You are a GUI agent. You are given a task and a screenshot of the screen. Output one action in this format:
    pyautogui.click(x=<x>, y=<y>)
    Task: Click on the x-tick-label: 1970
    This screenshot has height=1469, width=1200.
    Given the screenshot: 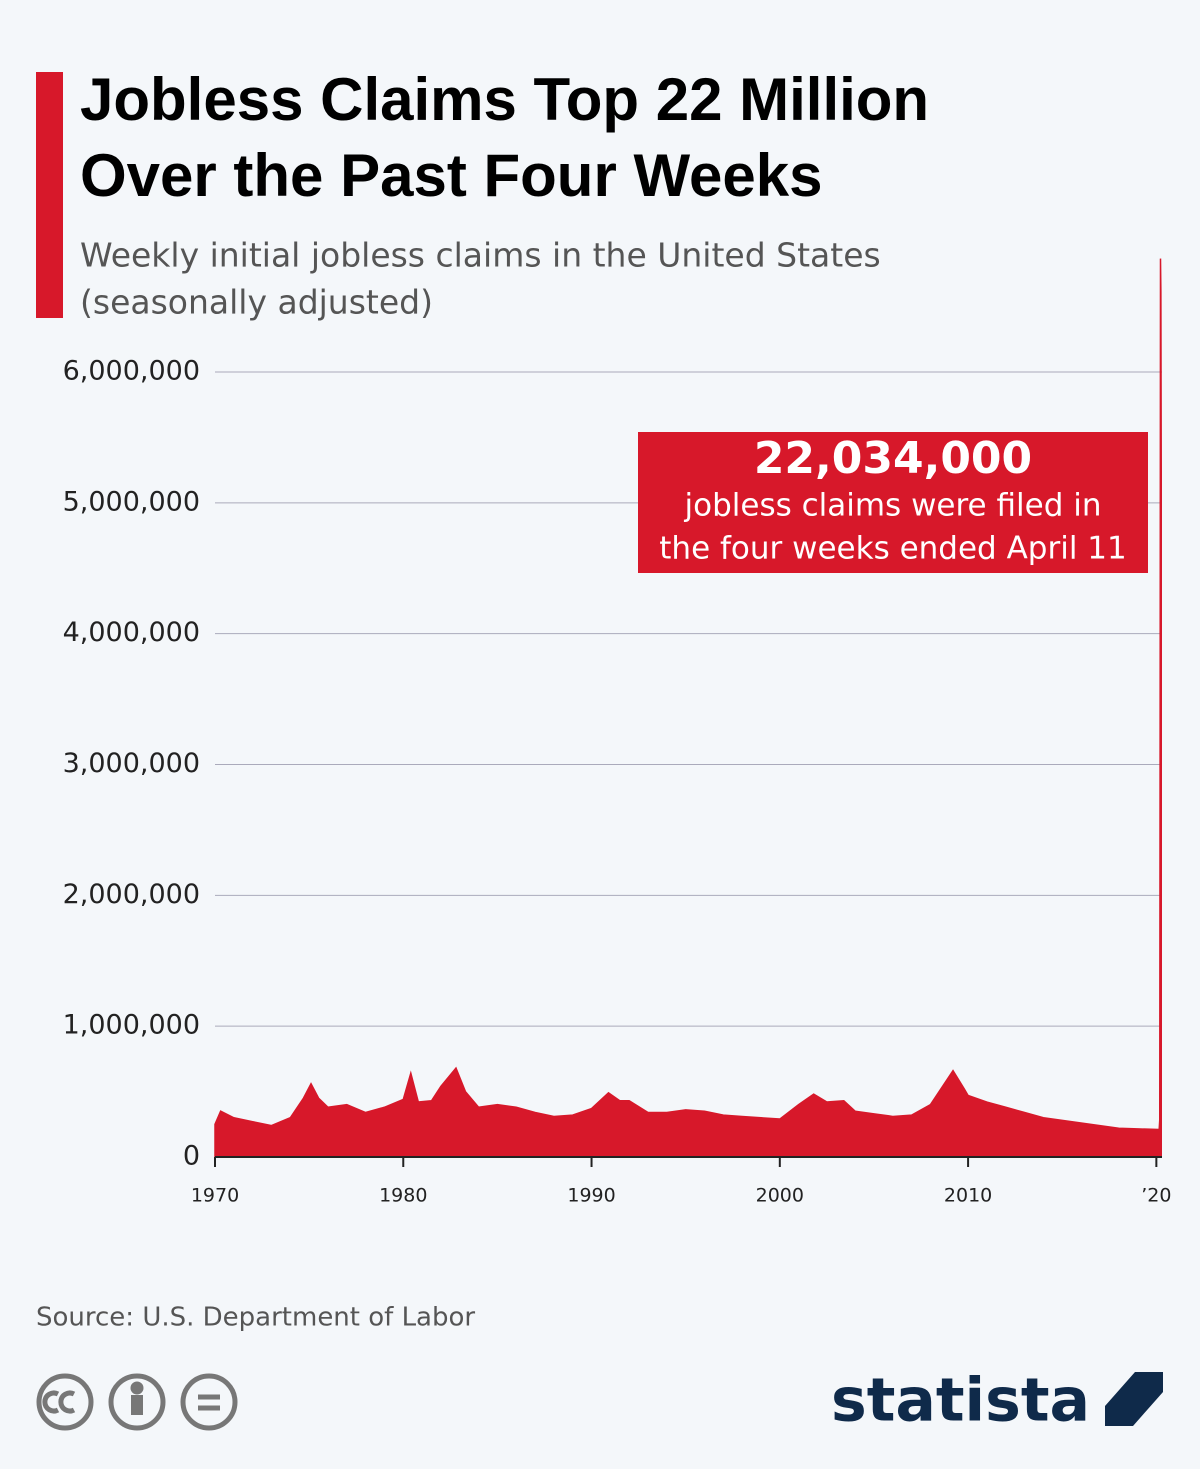 What is the action you would take?
    pyautogui.click(x=215, y=1196)
    